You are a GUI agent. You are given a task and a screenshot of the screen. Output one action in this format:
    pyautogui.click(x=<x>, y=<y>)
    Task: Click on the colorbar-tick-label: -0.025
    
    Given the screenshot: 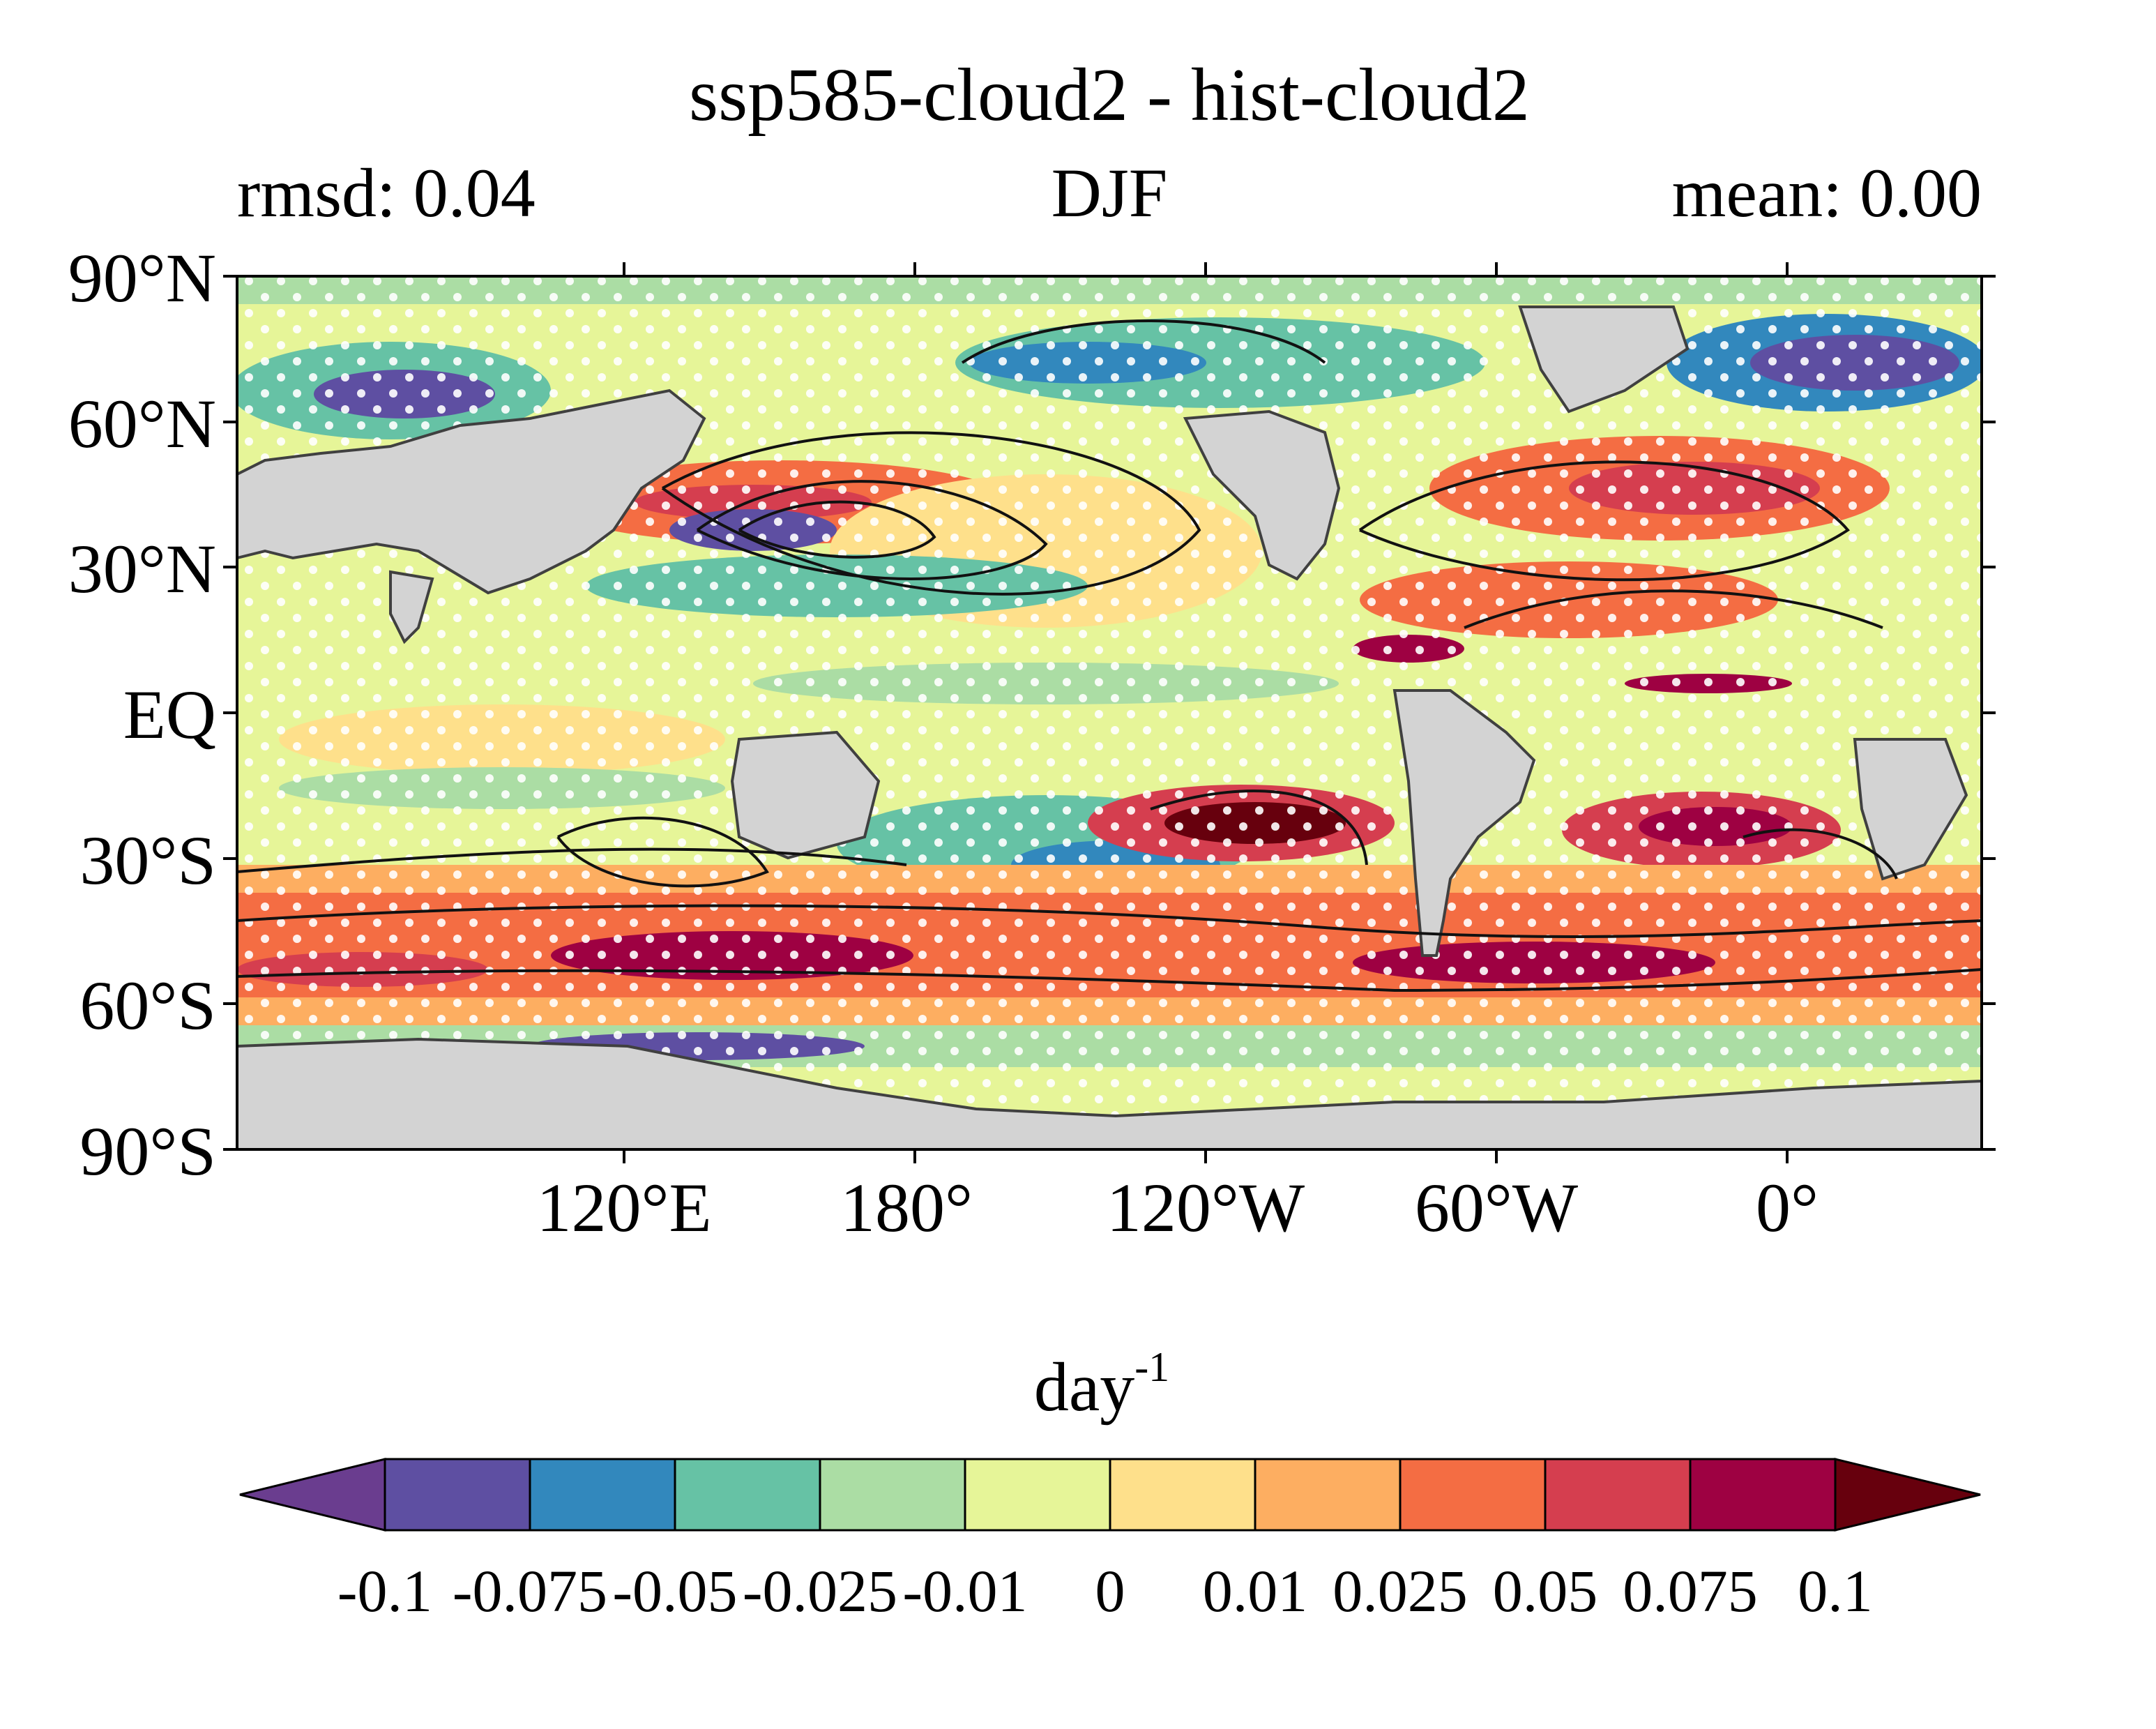 What is the action you would take?
    pyautogui.click(x=820, y=1591)
    